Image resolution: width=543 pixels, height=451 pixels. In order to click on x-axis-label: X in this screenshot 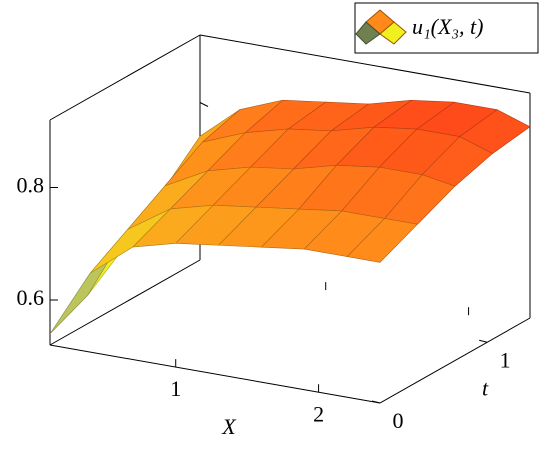, I will do `click(229, 426)`.